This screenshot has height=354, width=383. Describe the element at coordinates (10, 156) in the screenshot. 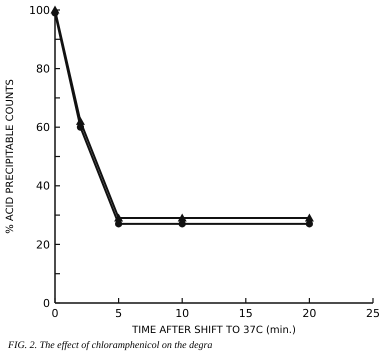

I see `y-axis-title: % ACID PRECIPITABLE COUNTS` at that location.